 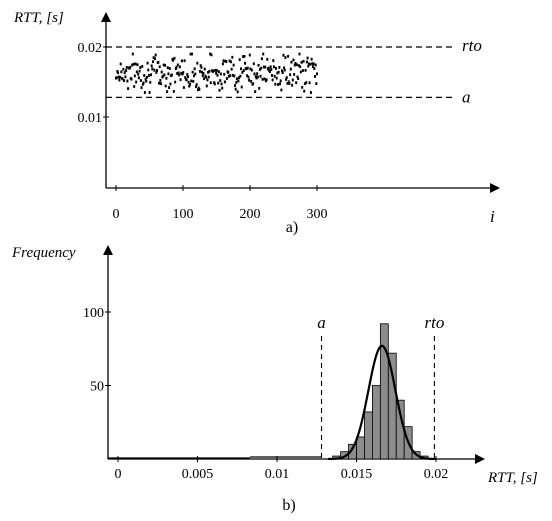 I want to click on panel-a-y-axis-arrow, so click(x=106, y=17).